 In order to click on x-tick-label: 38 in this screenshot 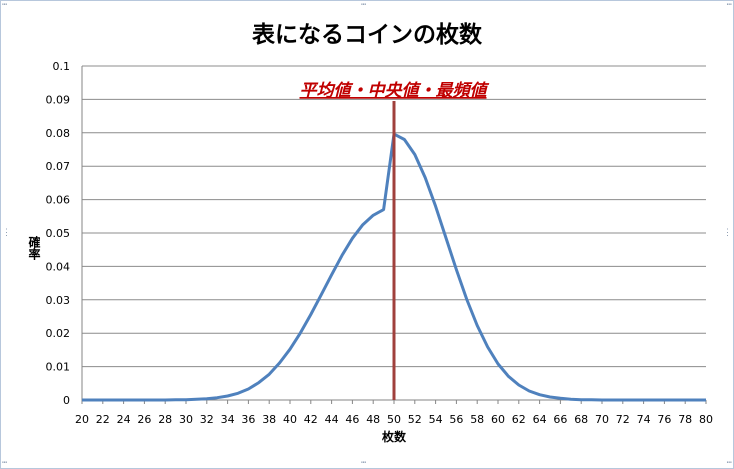, I will do `click(269, 419)`.